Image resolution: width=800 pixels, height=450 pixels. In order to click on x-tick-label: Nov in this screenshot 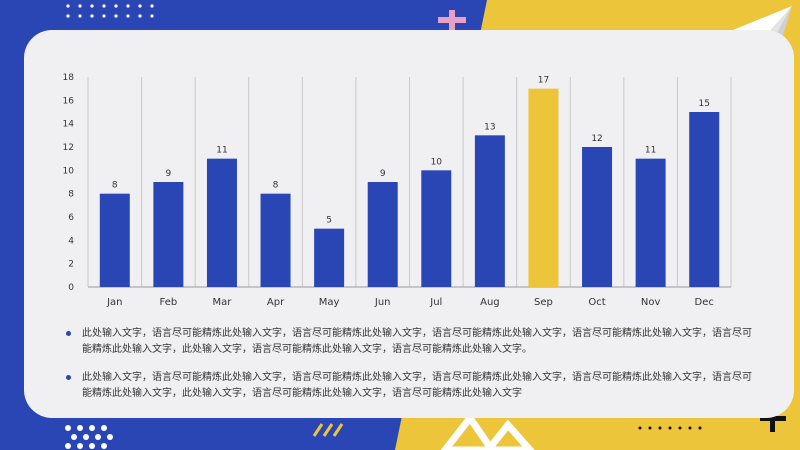, I will do `click(651, 302)`.